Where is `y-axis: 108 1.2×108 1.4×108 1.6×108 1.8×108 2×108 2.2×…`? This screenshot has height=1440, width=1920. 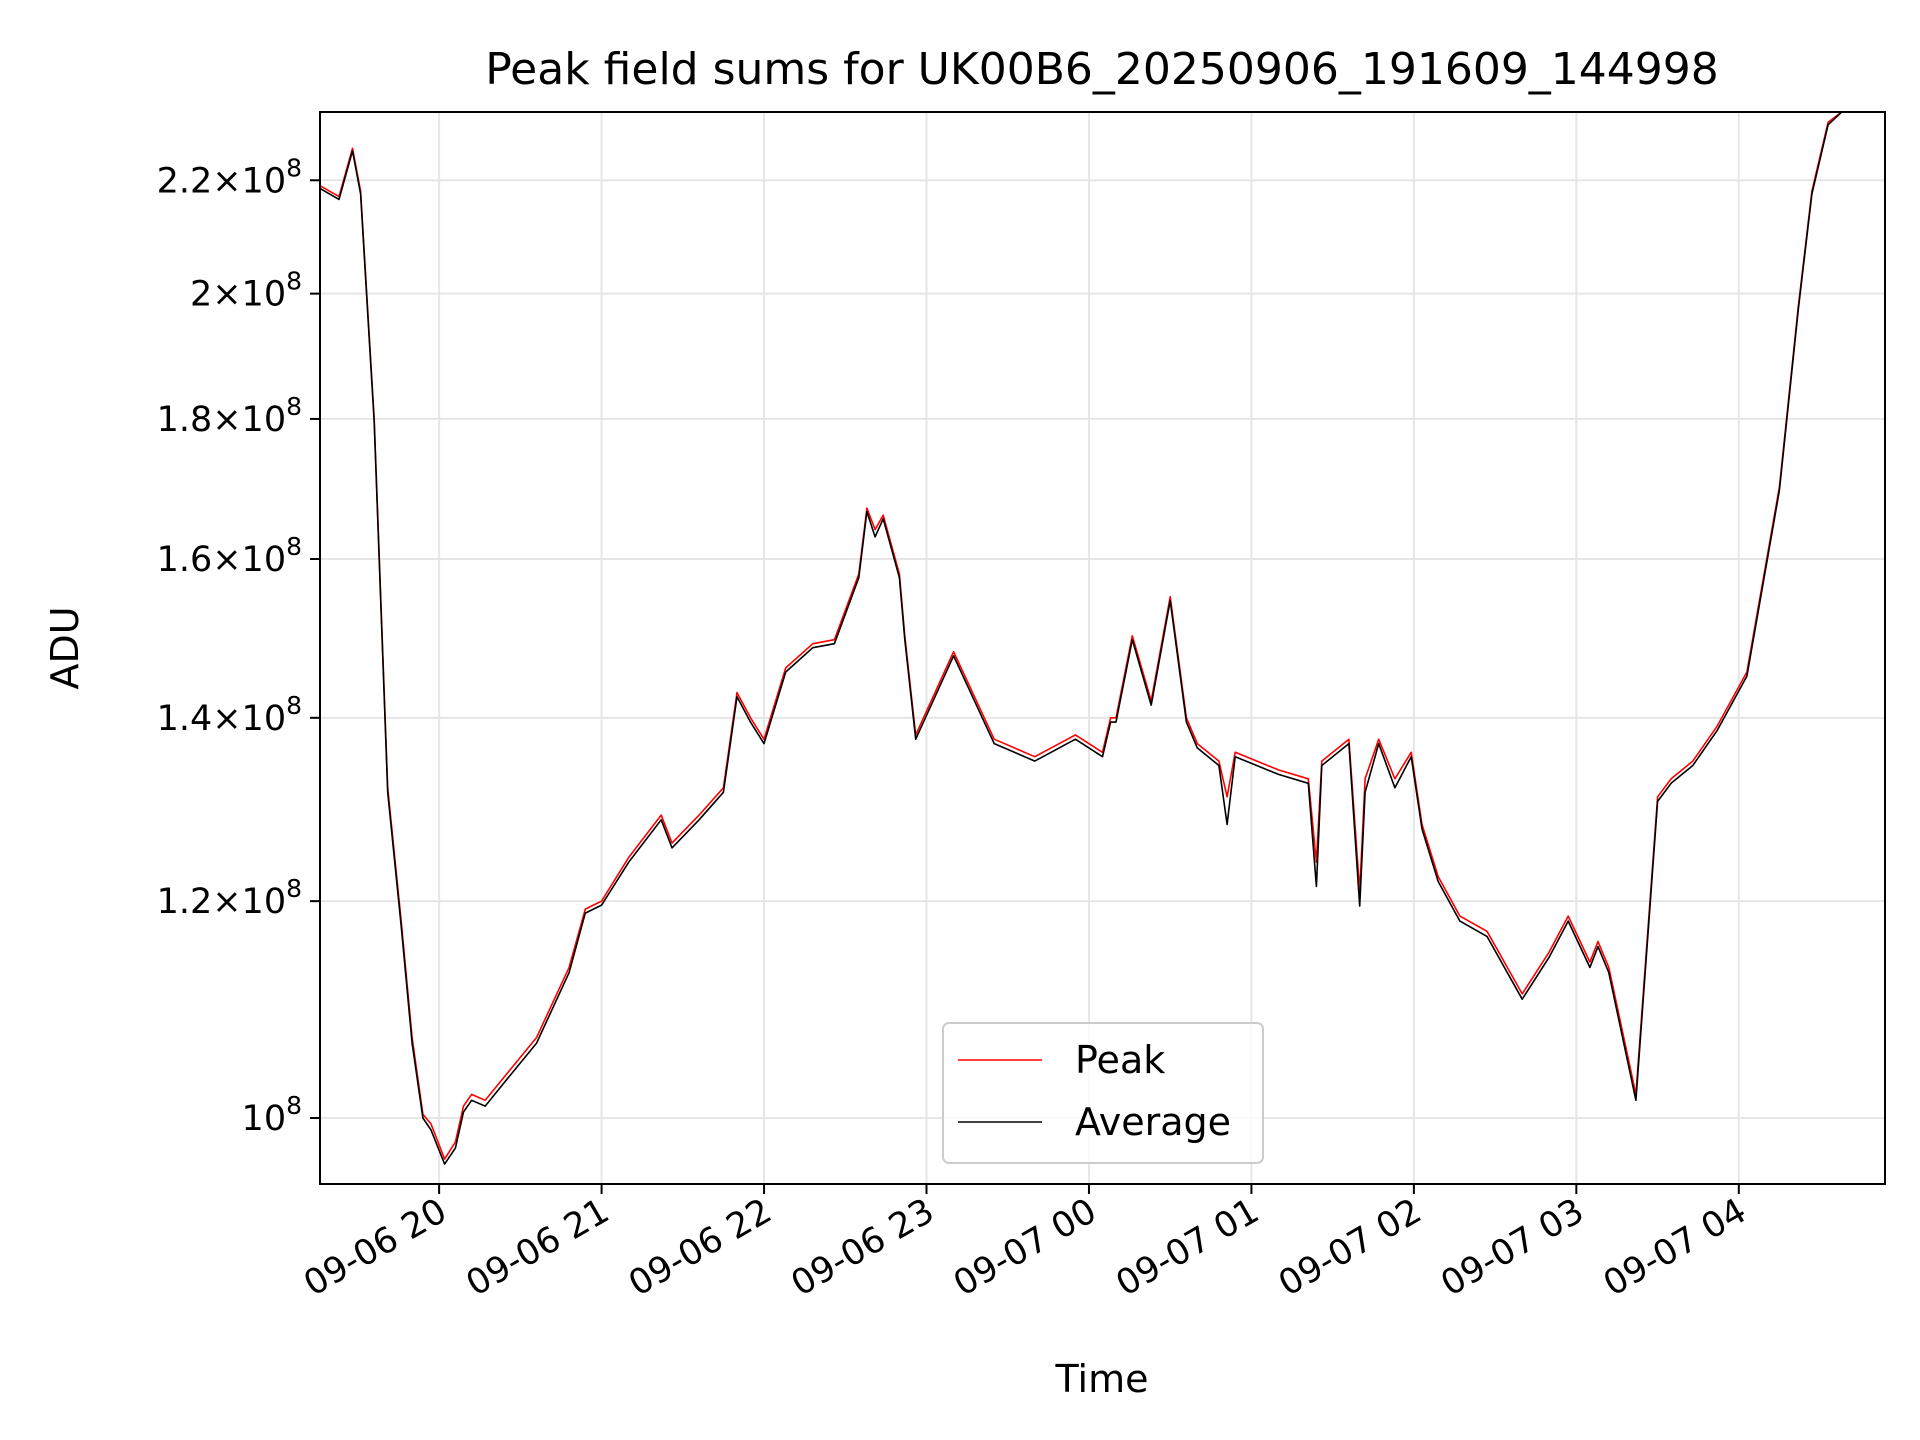 y-axis: 108 1.2×108 1.4×108 1.6×108 1.8×108 2×108 2.2×… is located at coordinates (238, 646).